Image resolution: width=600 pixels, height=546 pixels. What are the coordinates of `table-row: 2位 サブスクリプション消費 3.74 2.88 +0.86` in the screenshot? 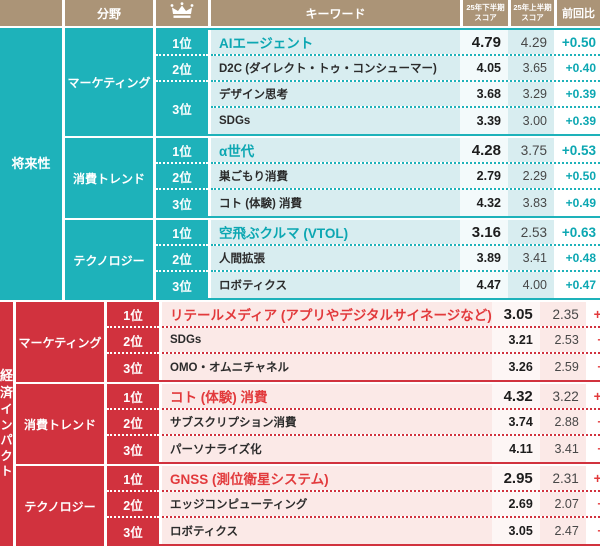 It's located at (353, 423).